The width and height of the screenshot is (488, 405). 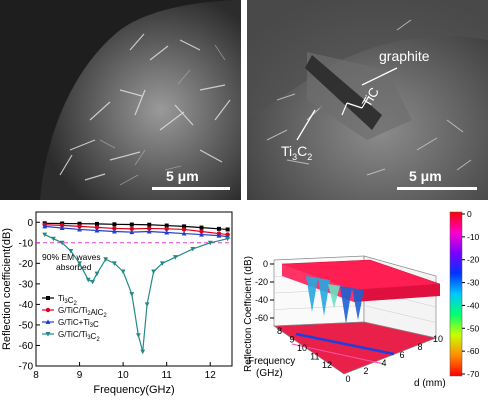 I want to click on scale-bar, so click(x=191, y=188).